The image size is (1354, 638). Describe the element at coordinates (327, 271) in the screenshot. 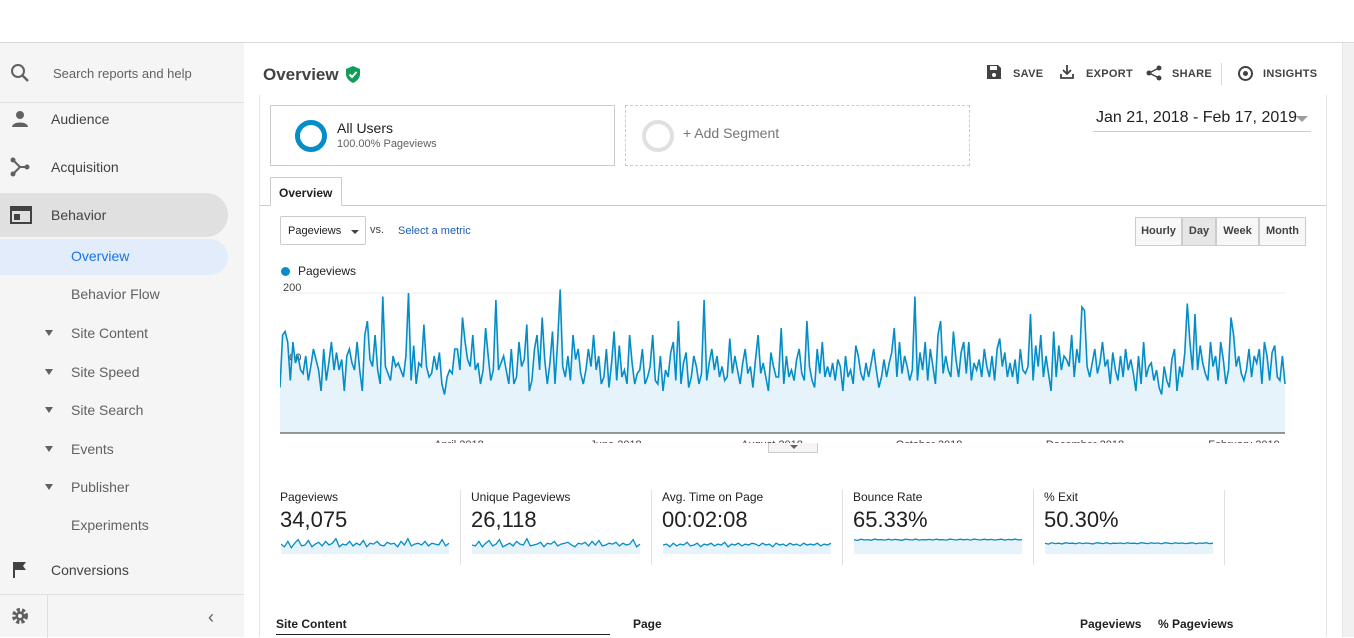

I see `legend-label: Pageviews` at that location.